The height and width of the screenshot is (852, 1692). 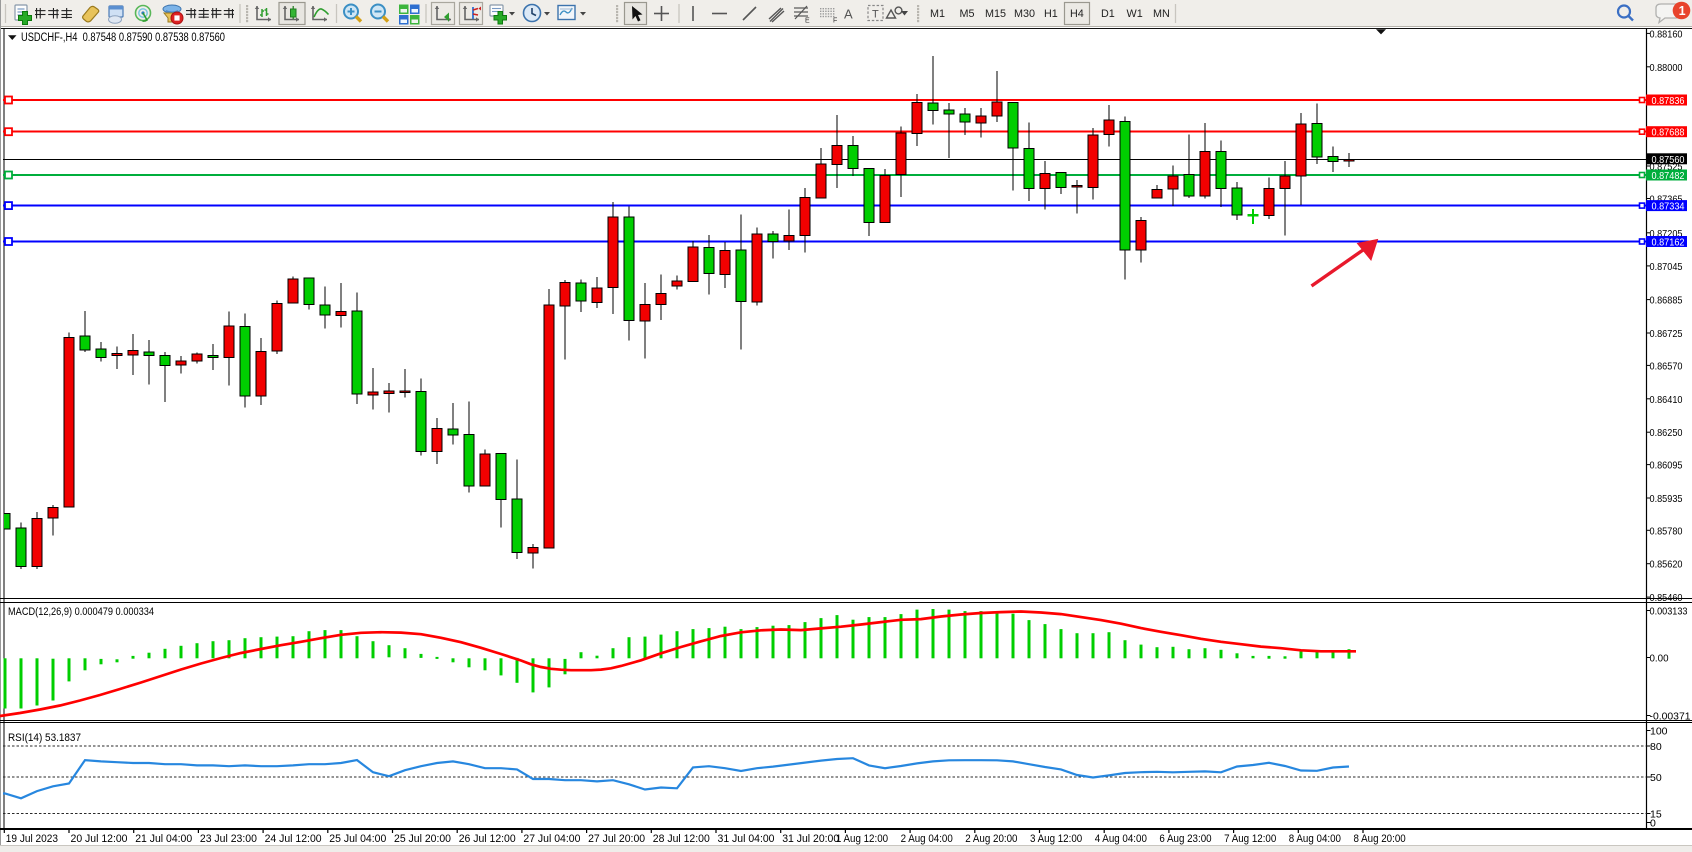 What do you see at coordinates (1666, 400) in the screenshot?
I see `svg-text: 0.86410` at bounding box center [1666, 400].